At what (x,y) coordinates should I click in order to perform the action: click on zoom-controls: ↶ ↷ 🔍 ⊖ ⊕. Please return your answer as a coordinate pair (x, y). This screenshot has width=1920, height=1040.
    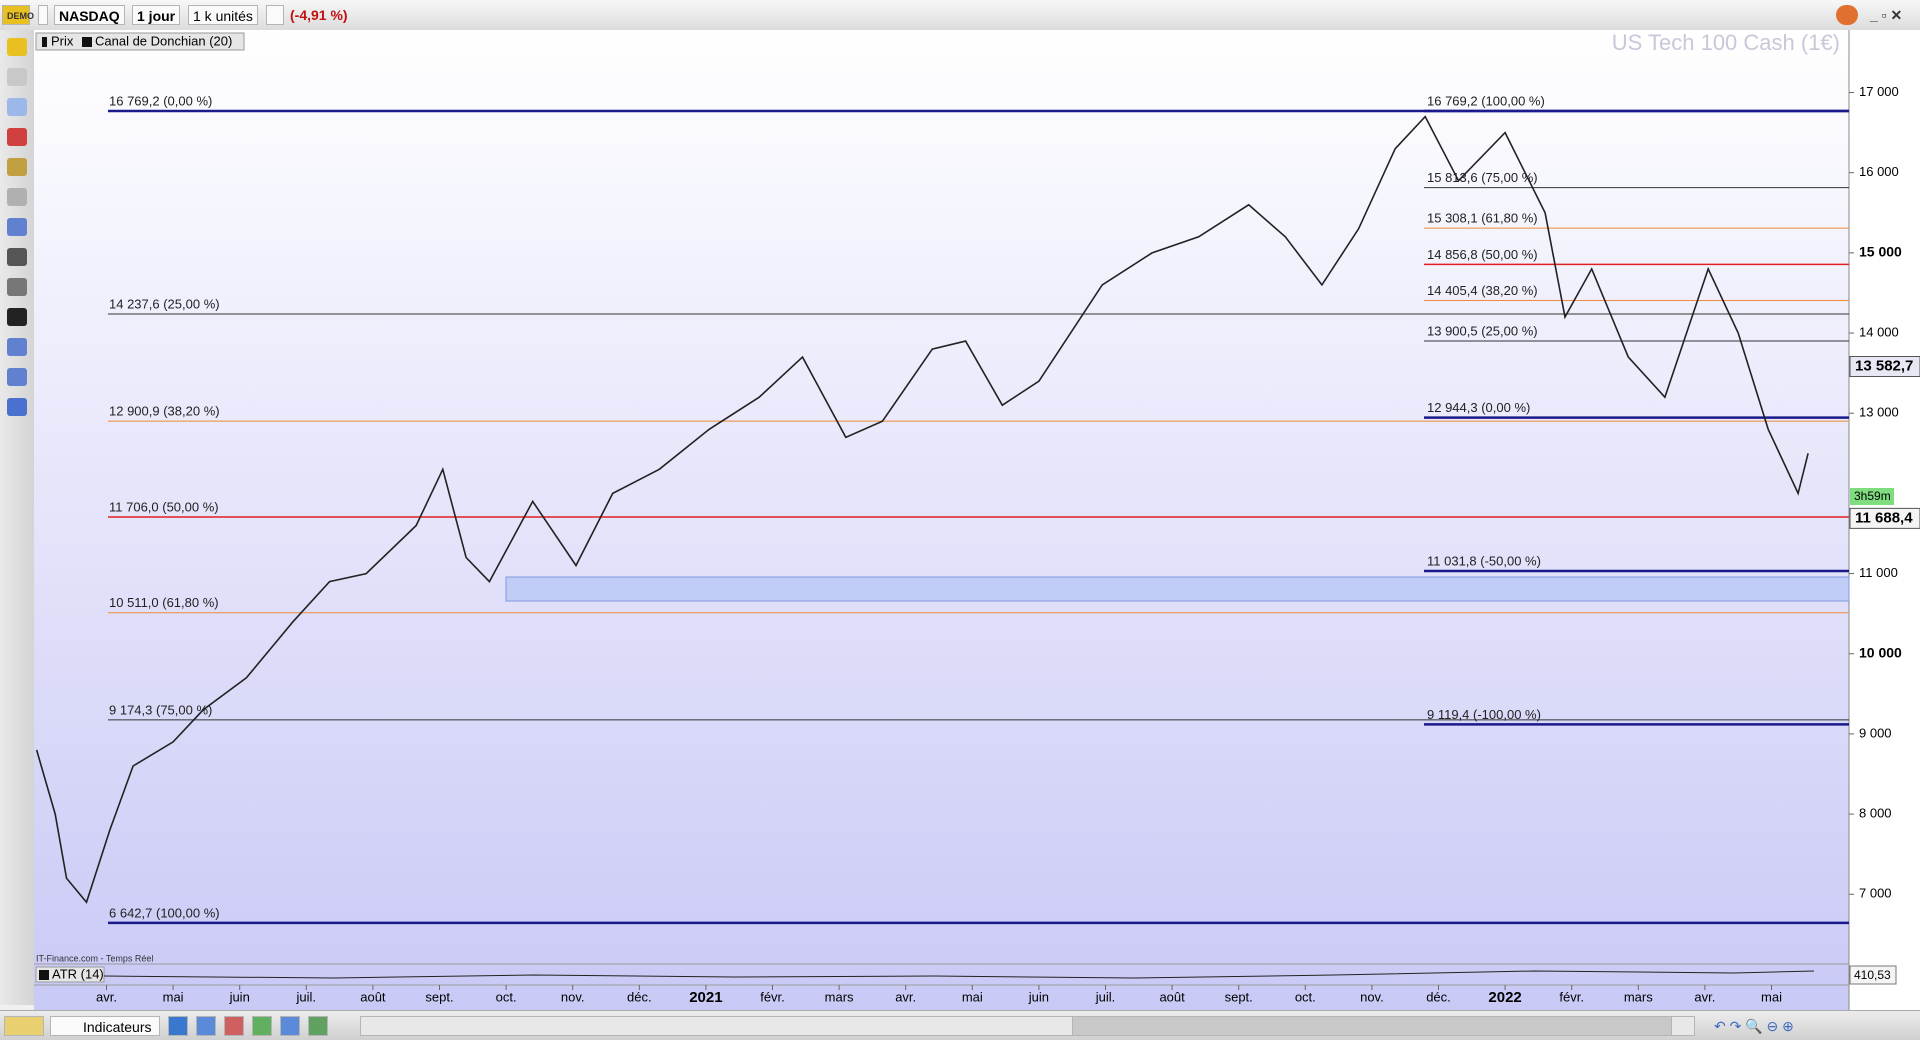
    Looking at the image, I should click on (1754, 1026).